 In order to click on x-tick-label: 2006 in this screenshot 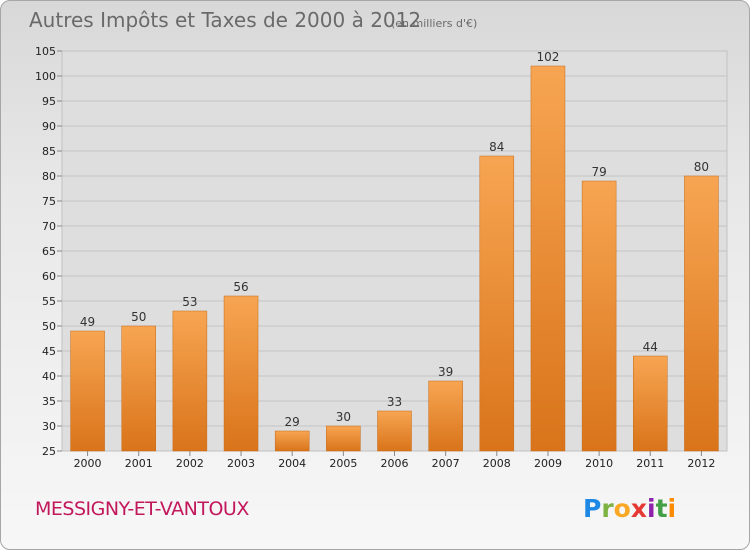, I will do `click(395, 463)`.